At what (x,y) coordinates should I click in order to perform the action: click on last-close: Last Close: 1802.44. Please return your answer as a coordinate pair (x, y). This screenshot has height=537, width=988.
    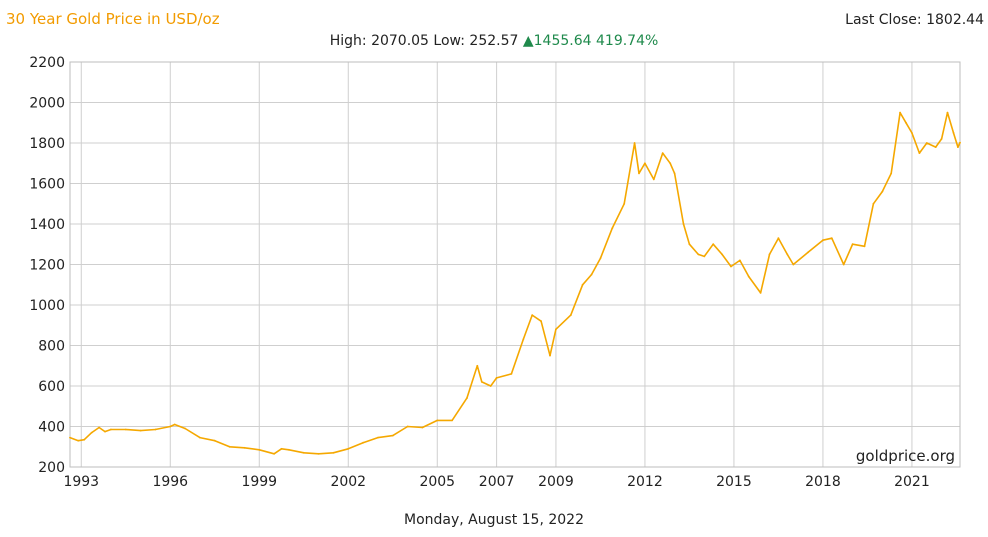
    Looking at the image, I should click on (914, 20).